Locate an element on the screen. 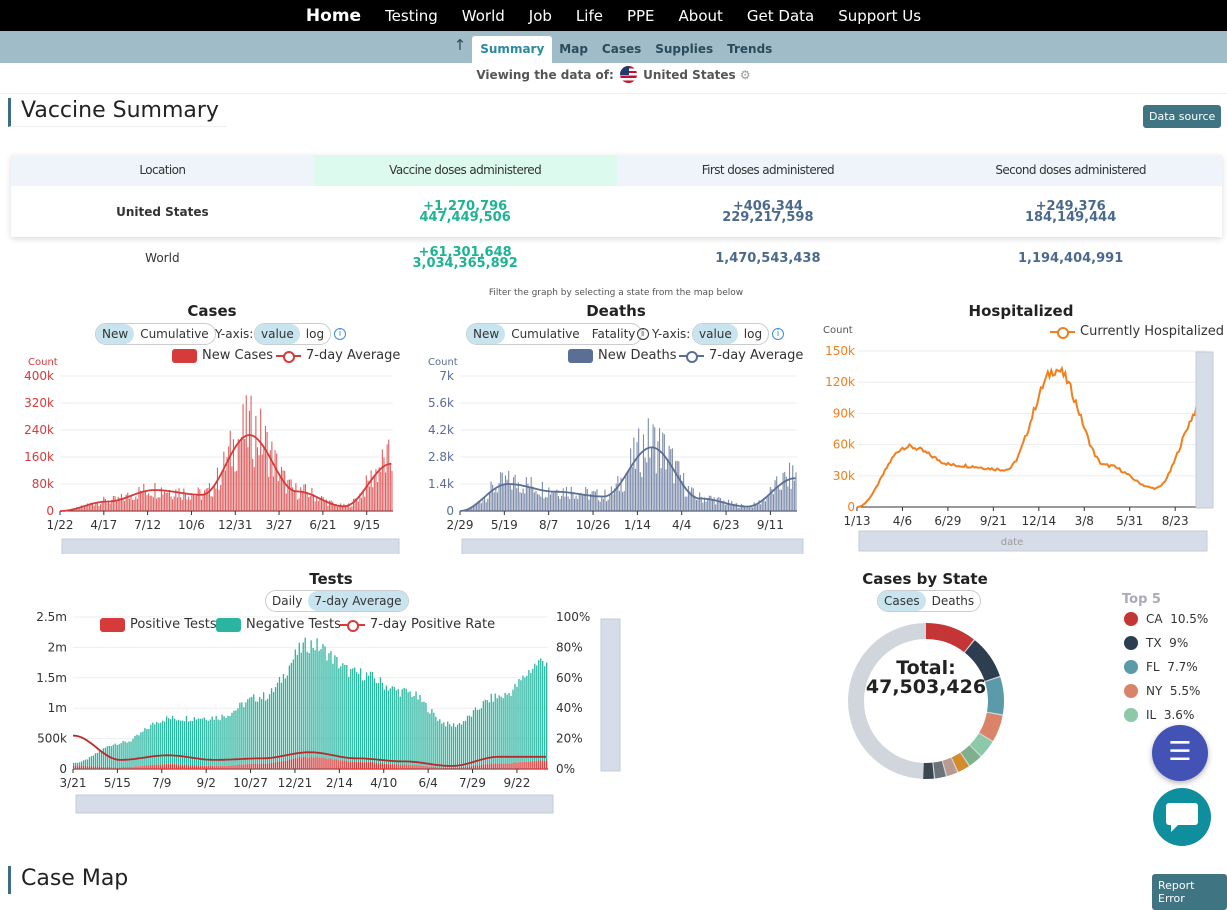  y-tick-label: 0 is located at coordinates (63, 769).